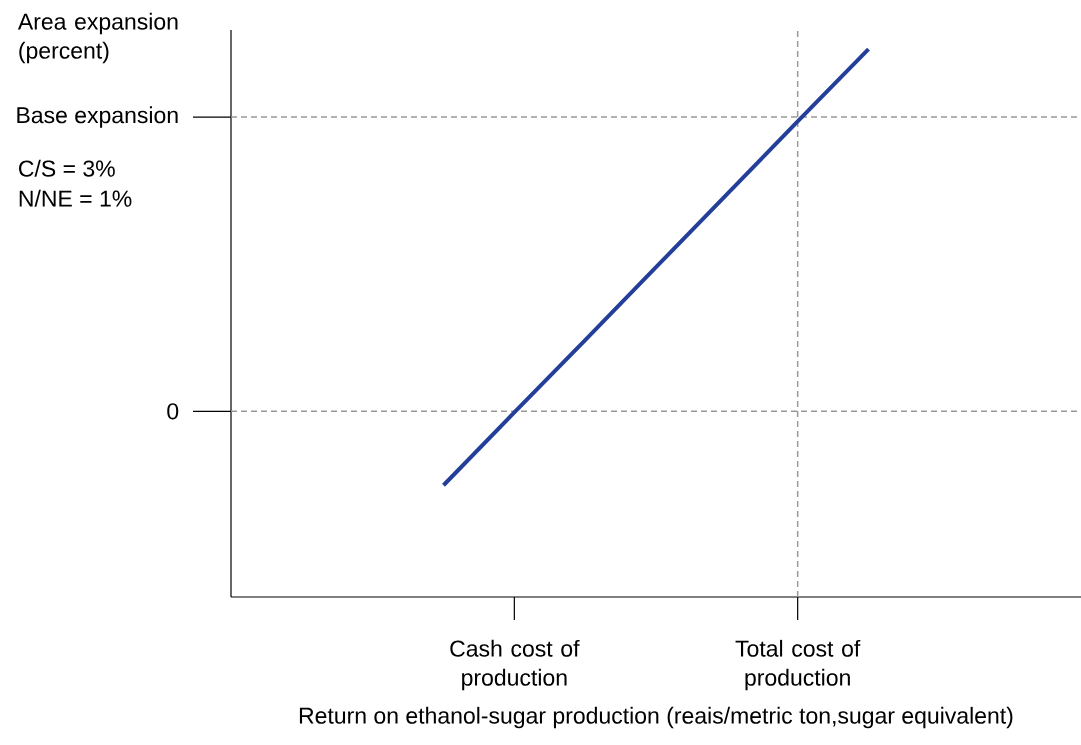 The image size is (1081, 745). What do you see at coordinates (97, 38) in the screenshot?
I see `y-axis-title: Area expansion (percent)` at bounding box center [97, 38].